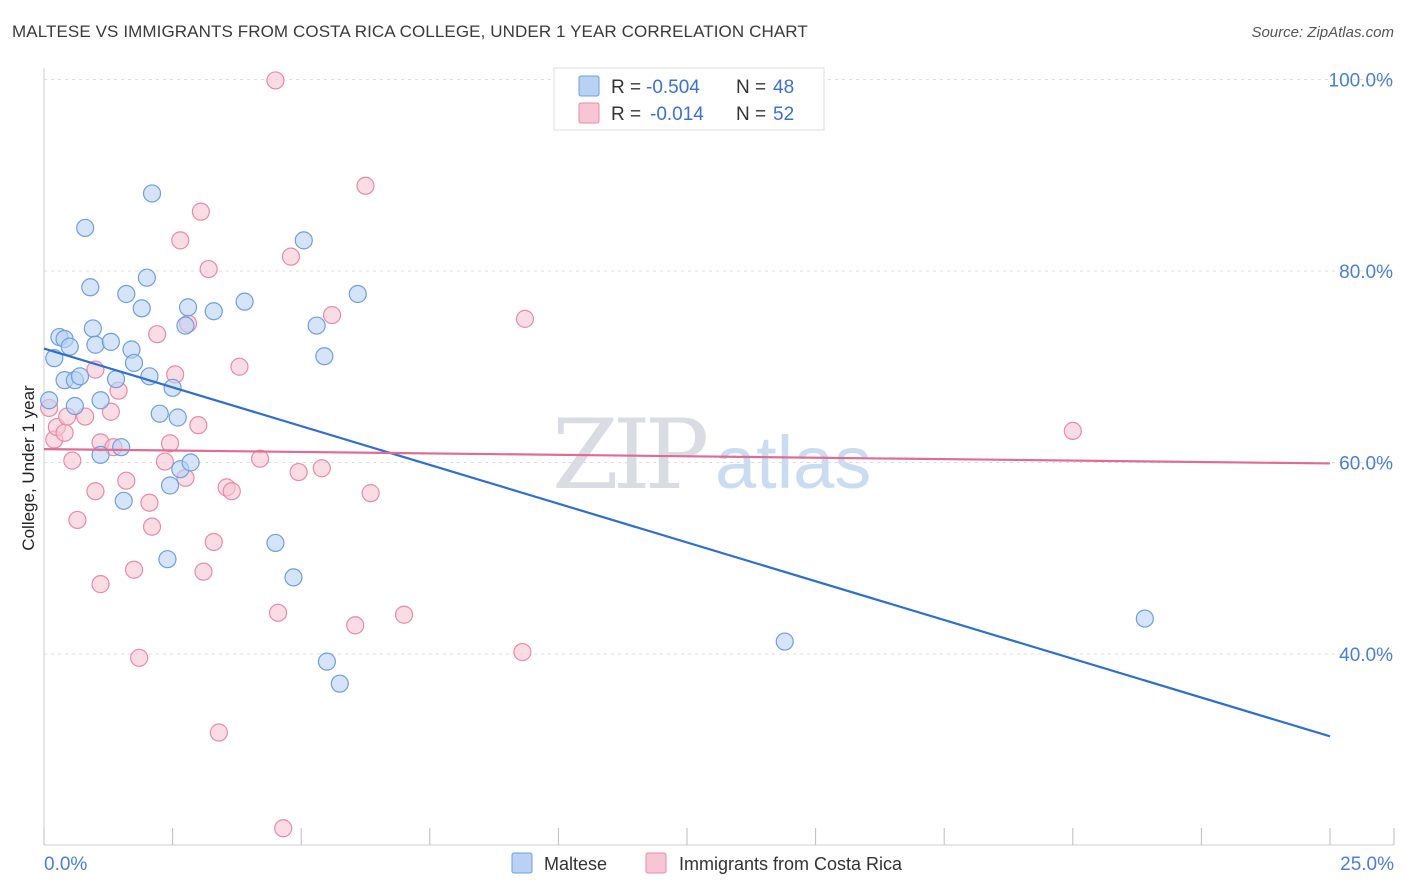  What do you see at coordinates (751, 87) in the screenshot?
I see `legend-n-label-1: N =` at bounding box center [751, 87].